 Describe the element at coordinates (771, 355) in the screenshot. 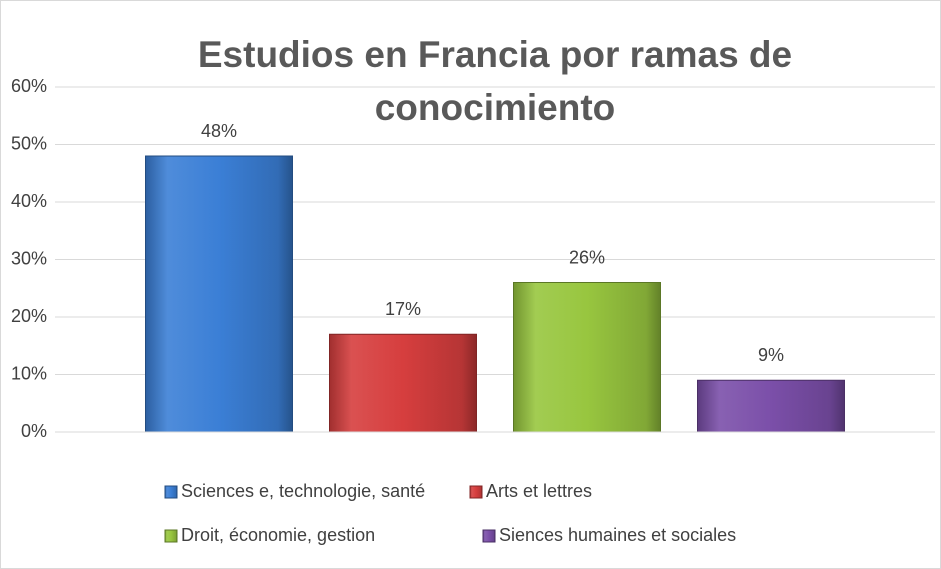

I see `data-label: 9%` at that location.